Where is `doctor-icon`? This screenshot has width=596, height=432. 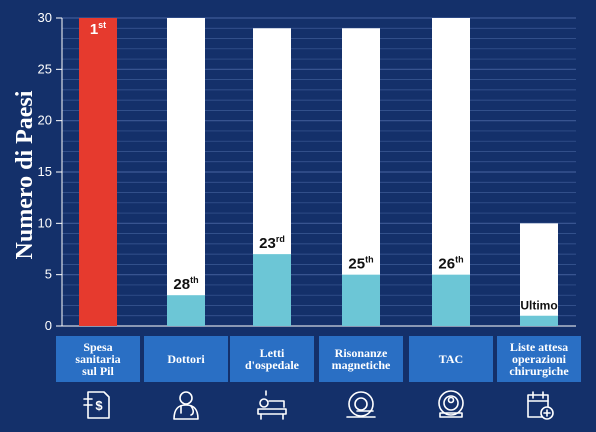 doctor-icon is located at coordinates (186, 405).